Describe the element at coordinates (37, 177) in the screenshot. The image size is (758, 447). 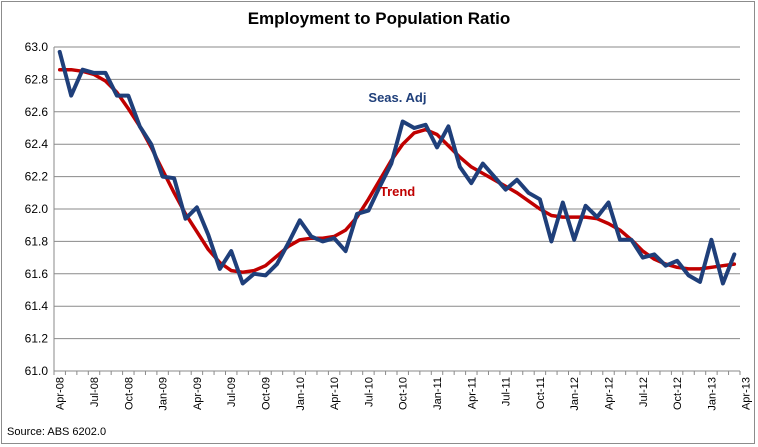
I see `y-tick-label: 62.2` at that location.